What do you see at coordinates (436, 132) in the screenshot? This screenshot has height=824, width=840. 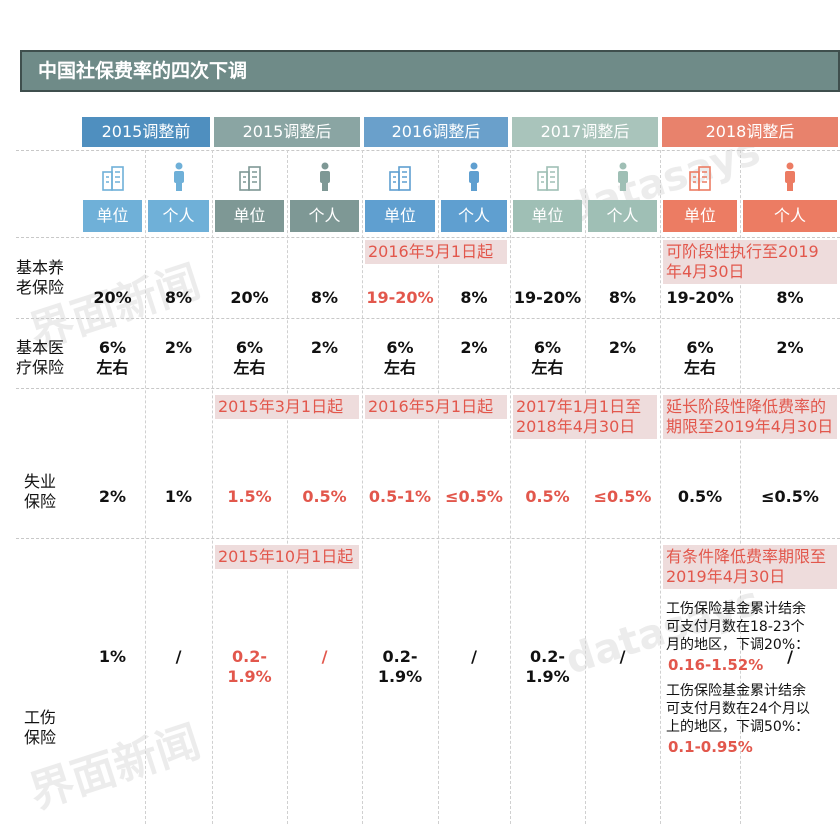 I see `period-header: 2016调整后` at bounding box center [436, 132].